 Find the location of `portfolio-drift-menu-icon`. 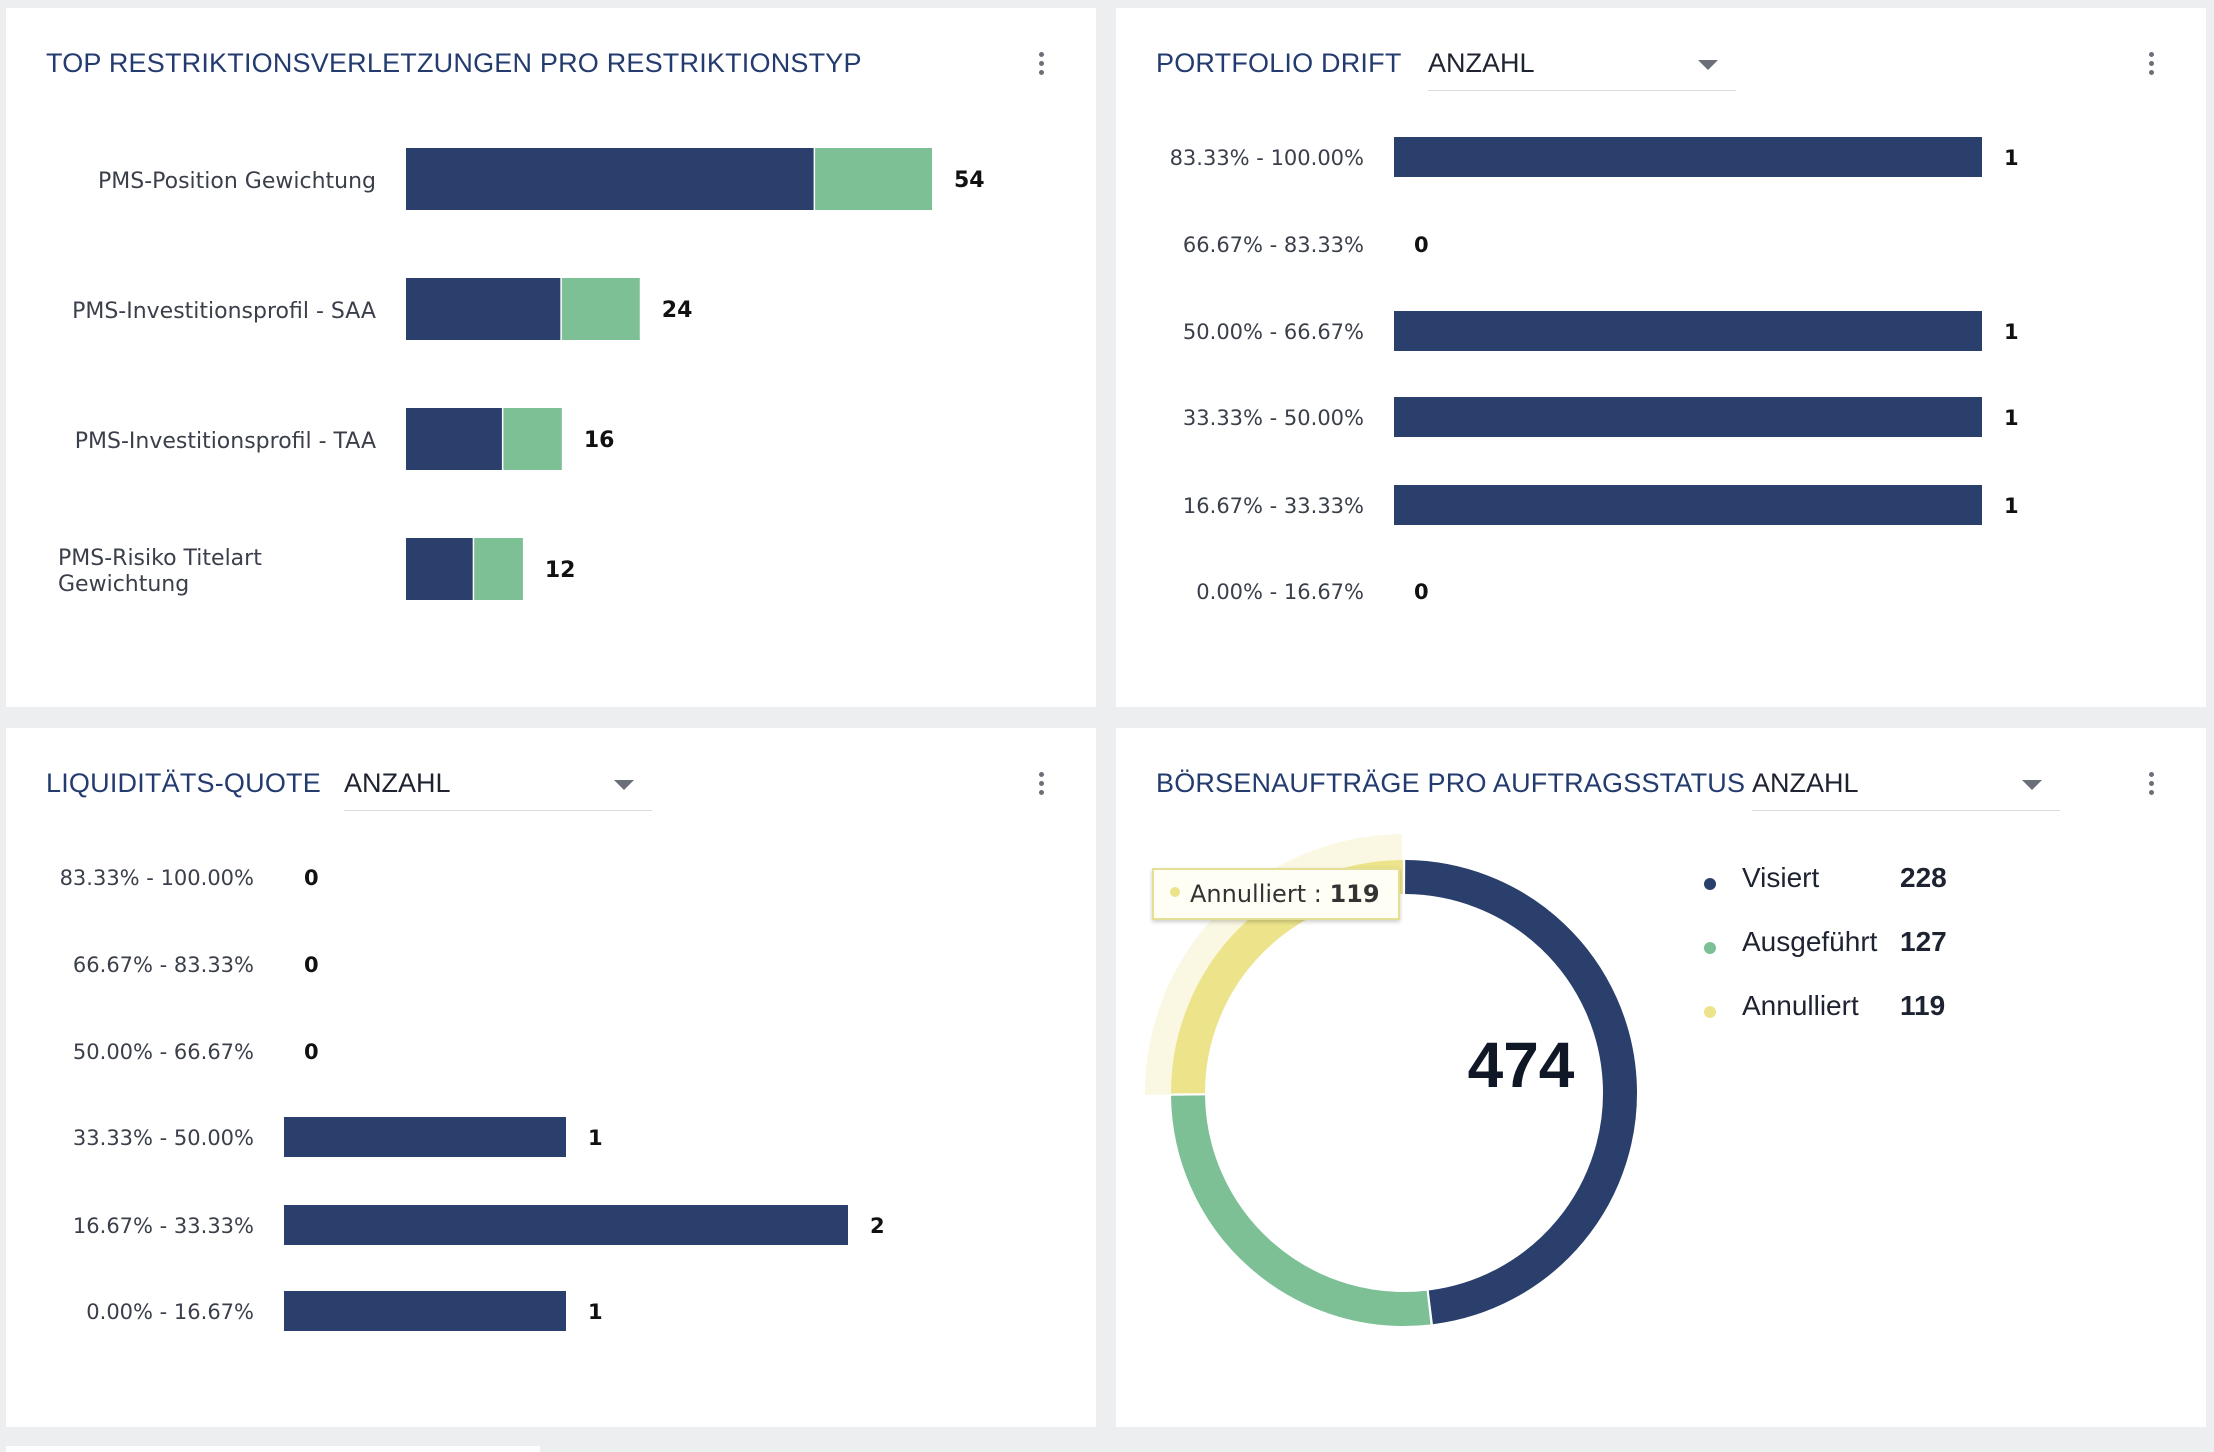

portfolio-drift-menu-icon is located at coordinates (2151, 65).